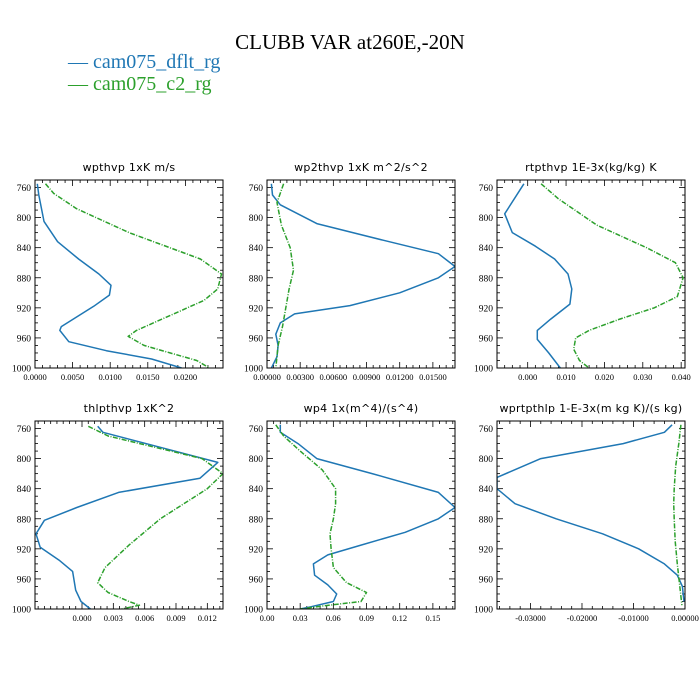 The height and width of the screenshot is (700, 700). Describe the element at coordinates (366, 618) in the screenshot. I see `x-tick-label: 0.09` at that location.